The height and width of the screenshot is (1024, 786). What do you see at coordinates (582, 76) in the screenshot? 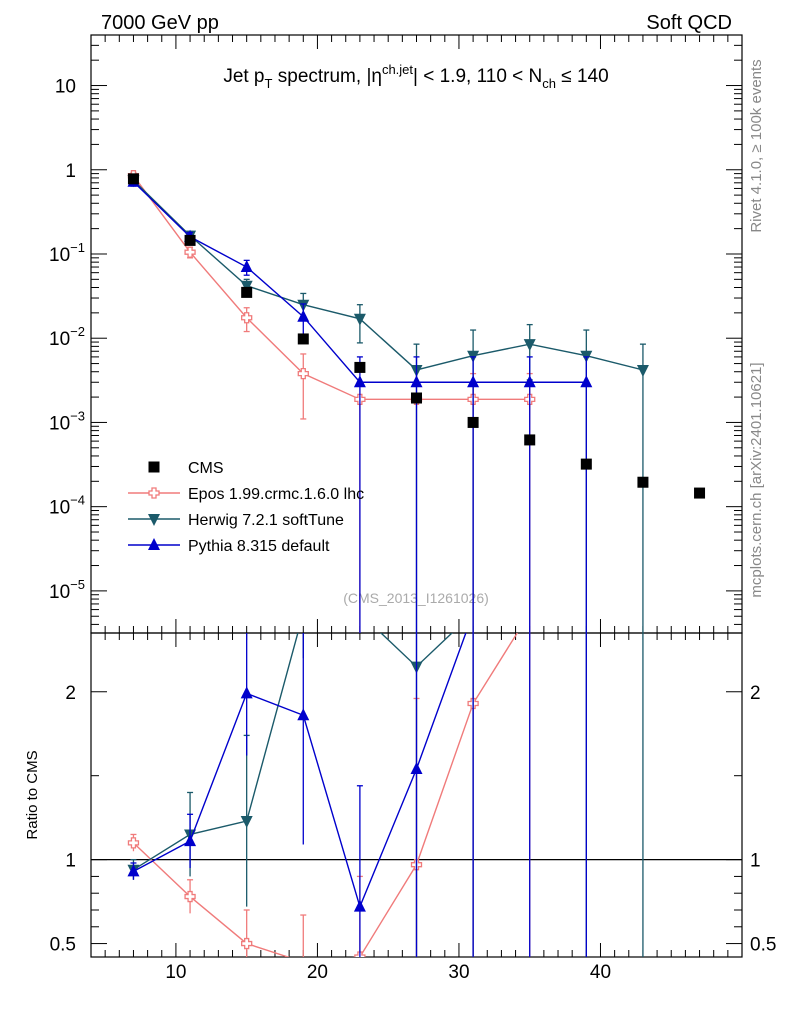
I see `title-part-end: ≤ 140` at bounding box center [582, 76].